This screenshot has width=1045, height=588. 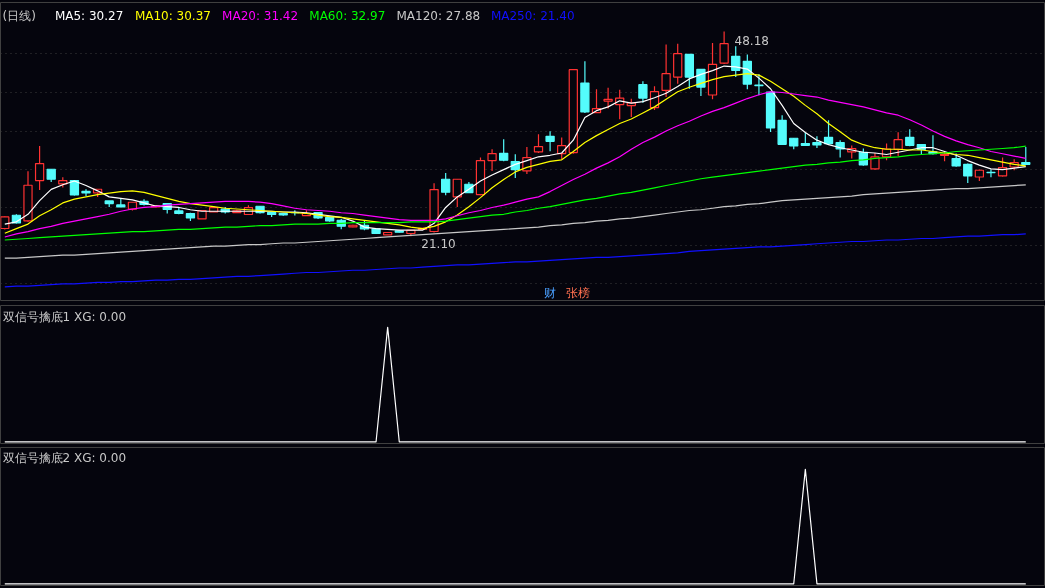 I want to click on chart-title: 双信号擒底2 XG: 0.00, so click(x=64, y=457).